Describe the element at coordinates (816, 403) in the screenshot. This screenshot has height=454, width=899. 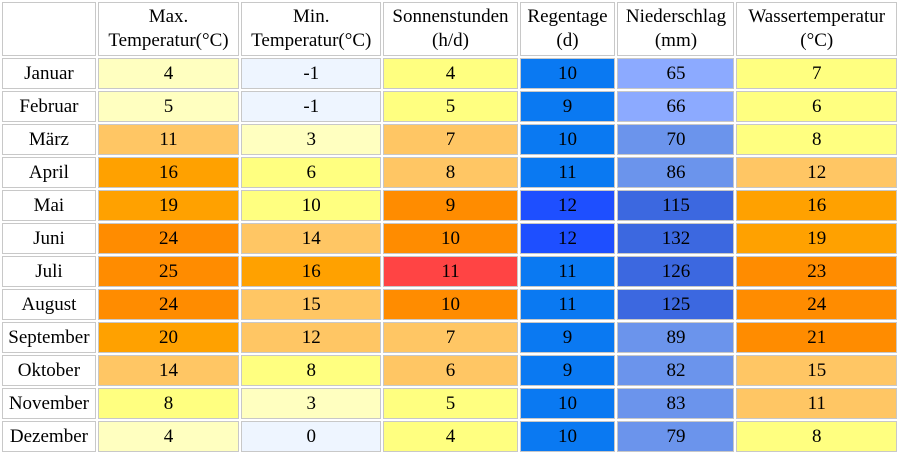
I see `water-temperature-cell: 11` at that location.